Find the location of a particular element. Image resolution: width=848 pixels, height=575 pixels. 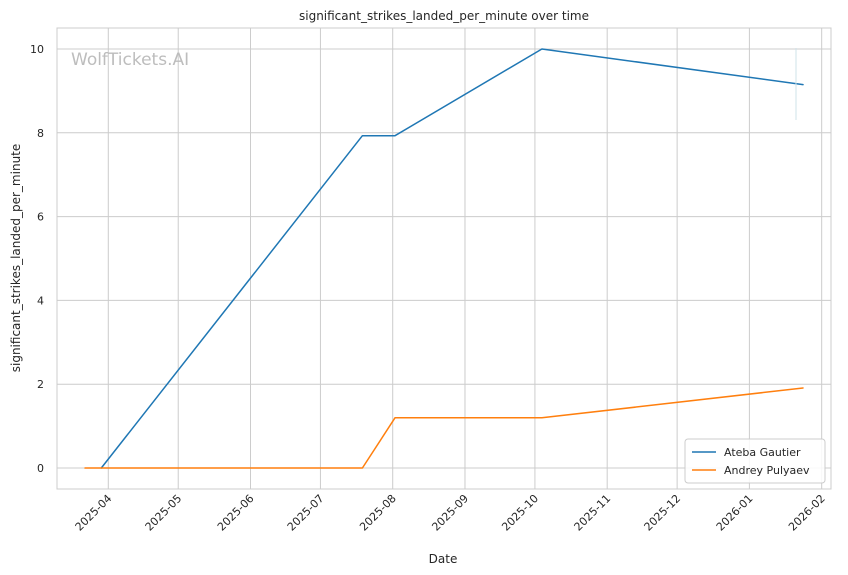

x-tick-label: 2025-08 is located at coordinates (378, 513).